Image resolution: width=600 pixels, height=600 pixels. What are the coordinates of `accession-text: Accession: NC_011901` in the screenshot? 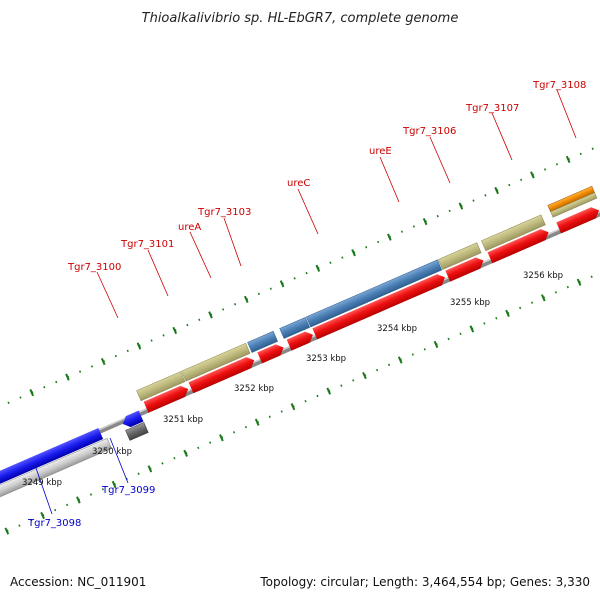 It's located at (78, 582).